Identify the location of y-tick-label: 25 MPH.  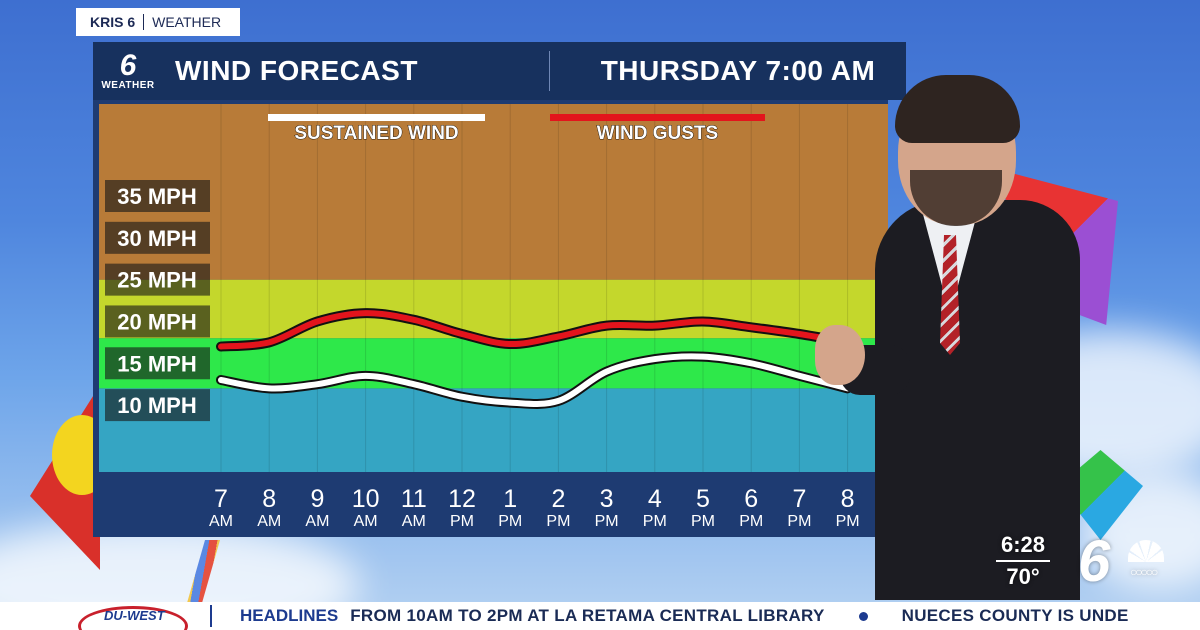
(156, 280).